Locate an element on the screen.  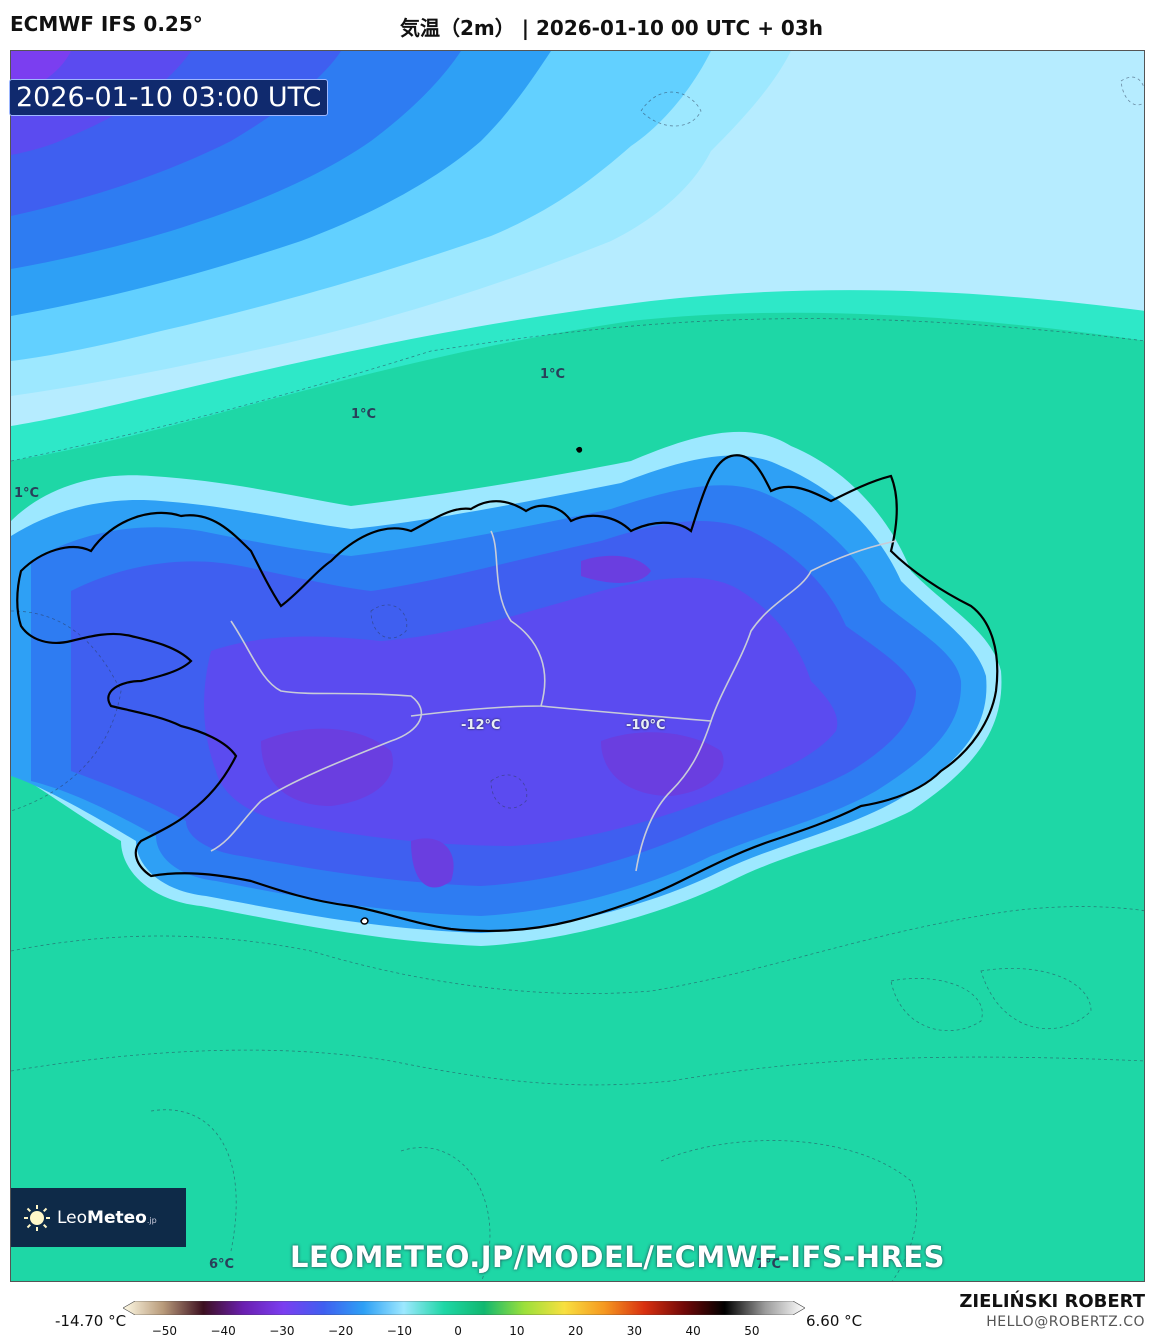
colorbar-tick: −40 is located at coordinates (223, 1331).